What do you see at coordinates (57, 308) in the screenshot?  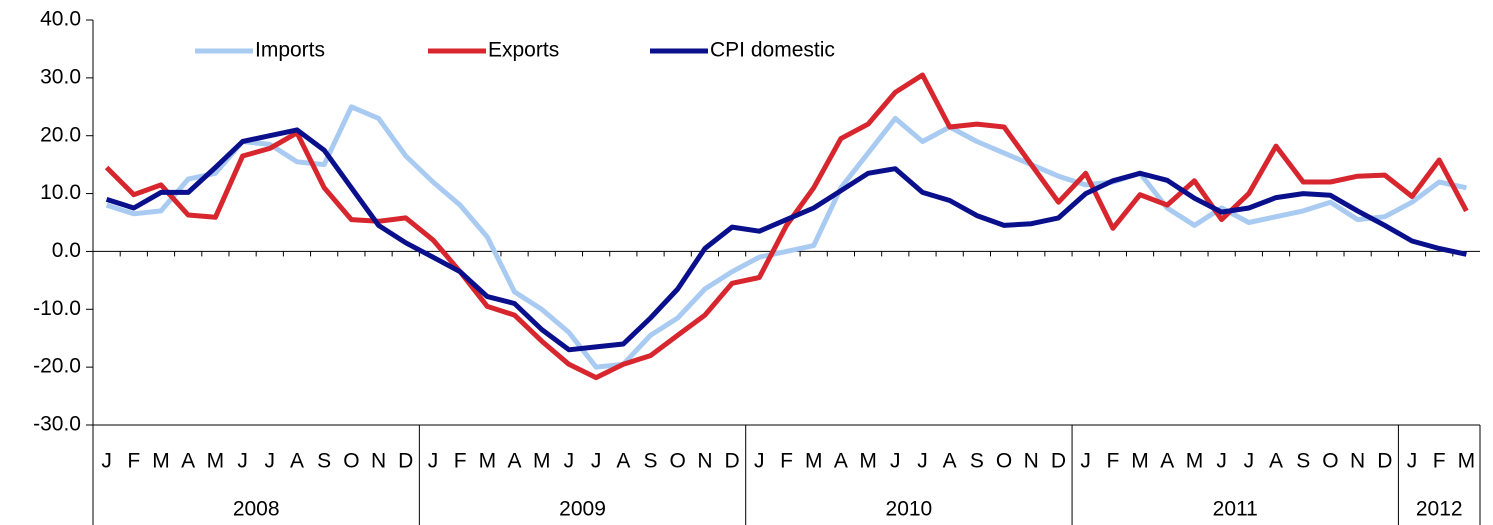 I see `y-tick-label: -10.0` at bounding box center [57, 308].